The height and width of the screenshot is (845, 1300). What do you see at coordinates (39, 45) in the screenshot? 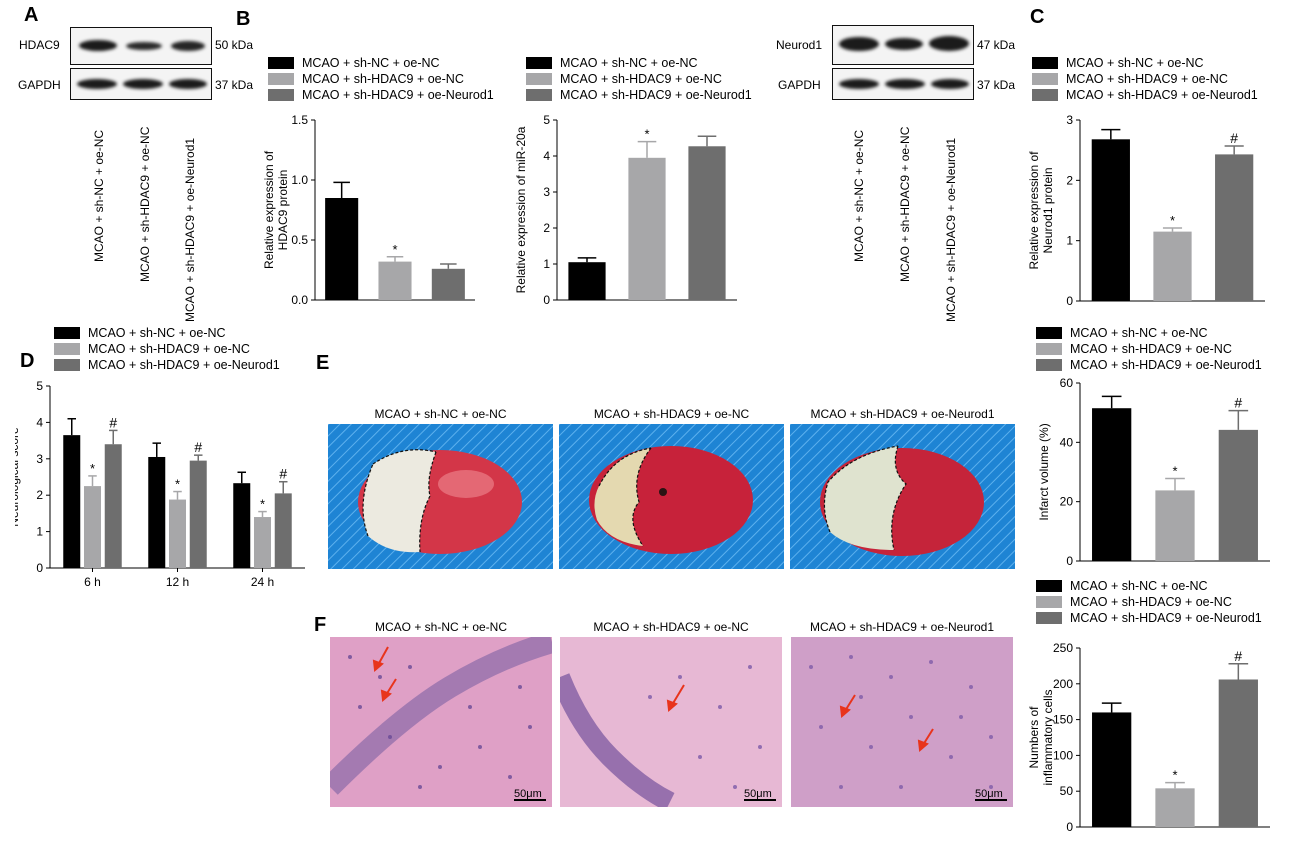
I see `blot-a-protein-label: HDAC9` at bounding box center [39, 45].